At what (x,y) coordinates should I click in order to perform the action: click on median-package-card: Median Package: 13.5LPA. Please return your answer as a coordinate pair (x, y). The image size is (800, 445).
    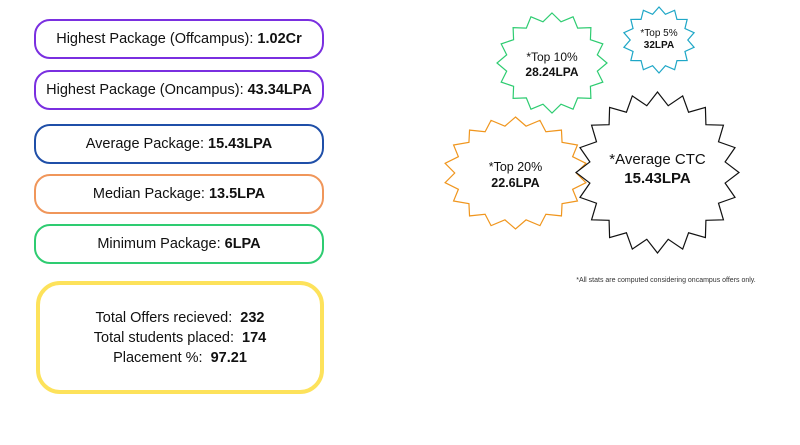
    Looking at the image, I should click on (179, 194).